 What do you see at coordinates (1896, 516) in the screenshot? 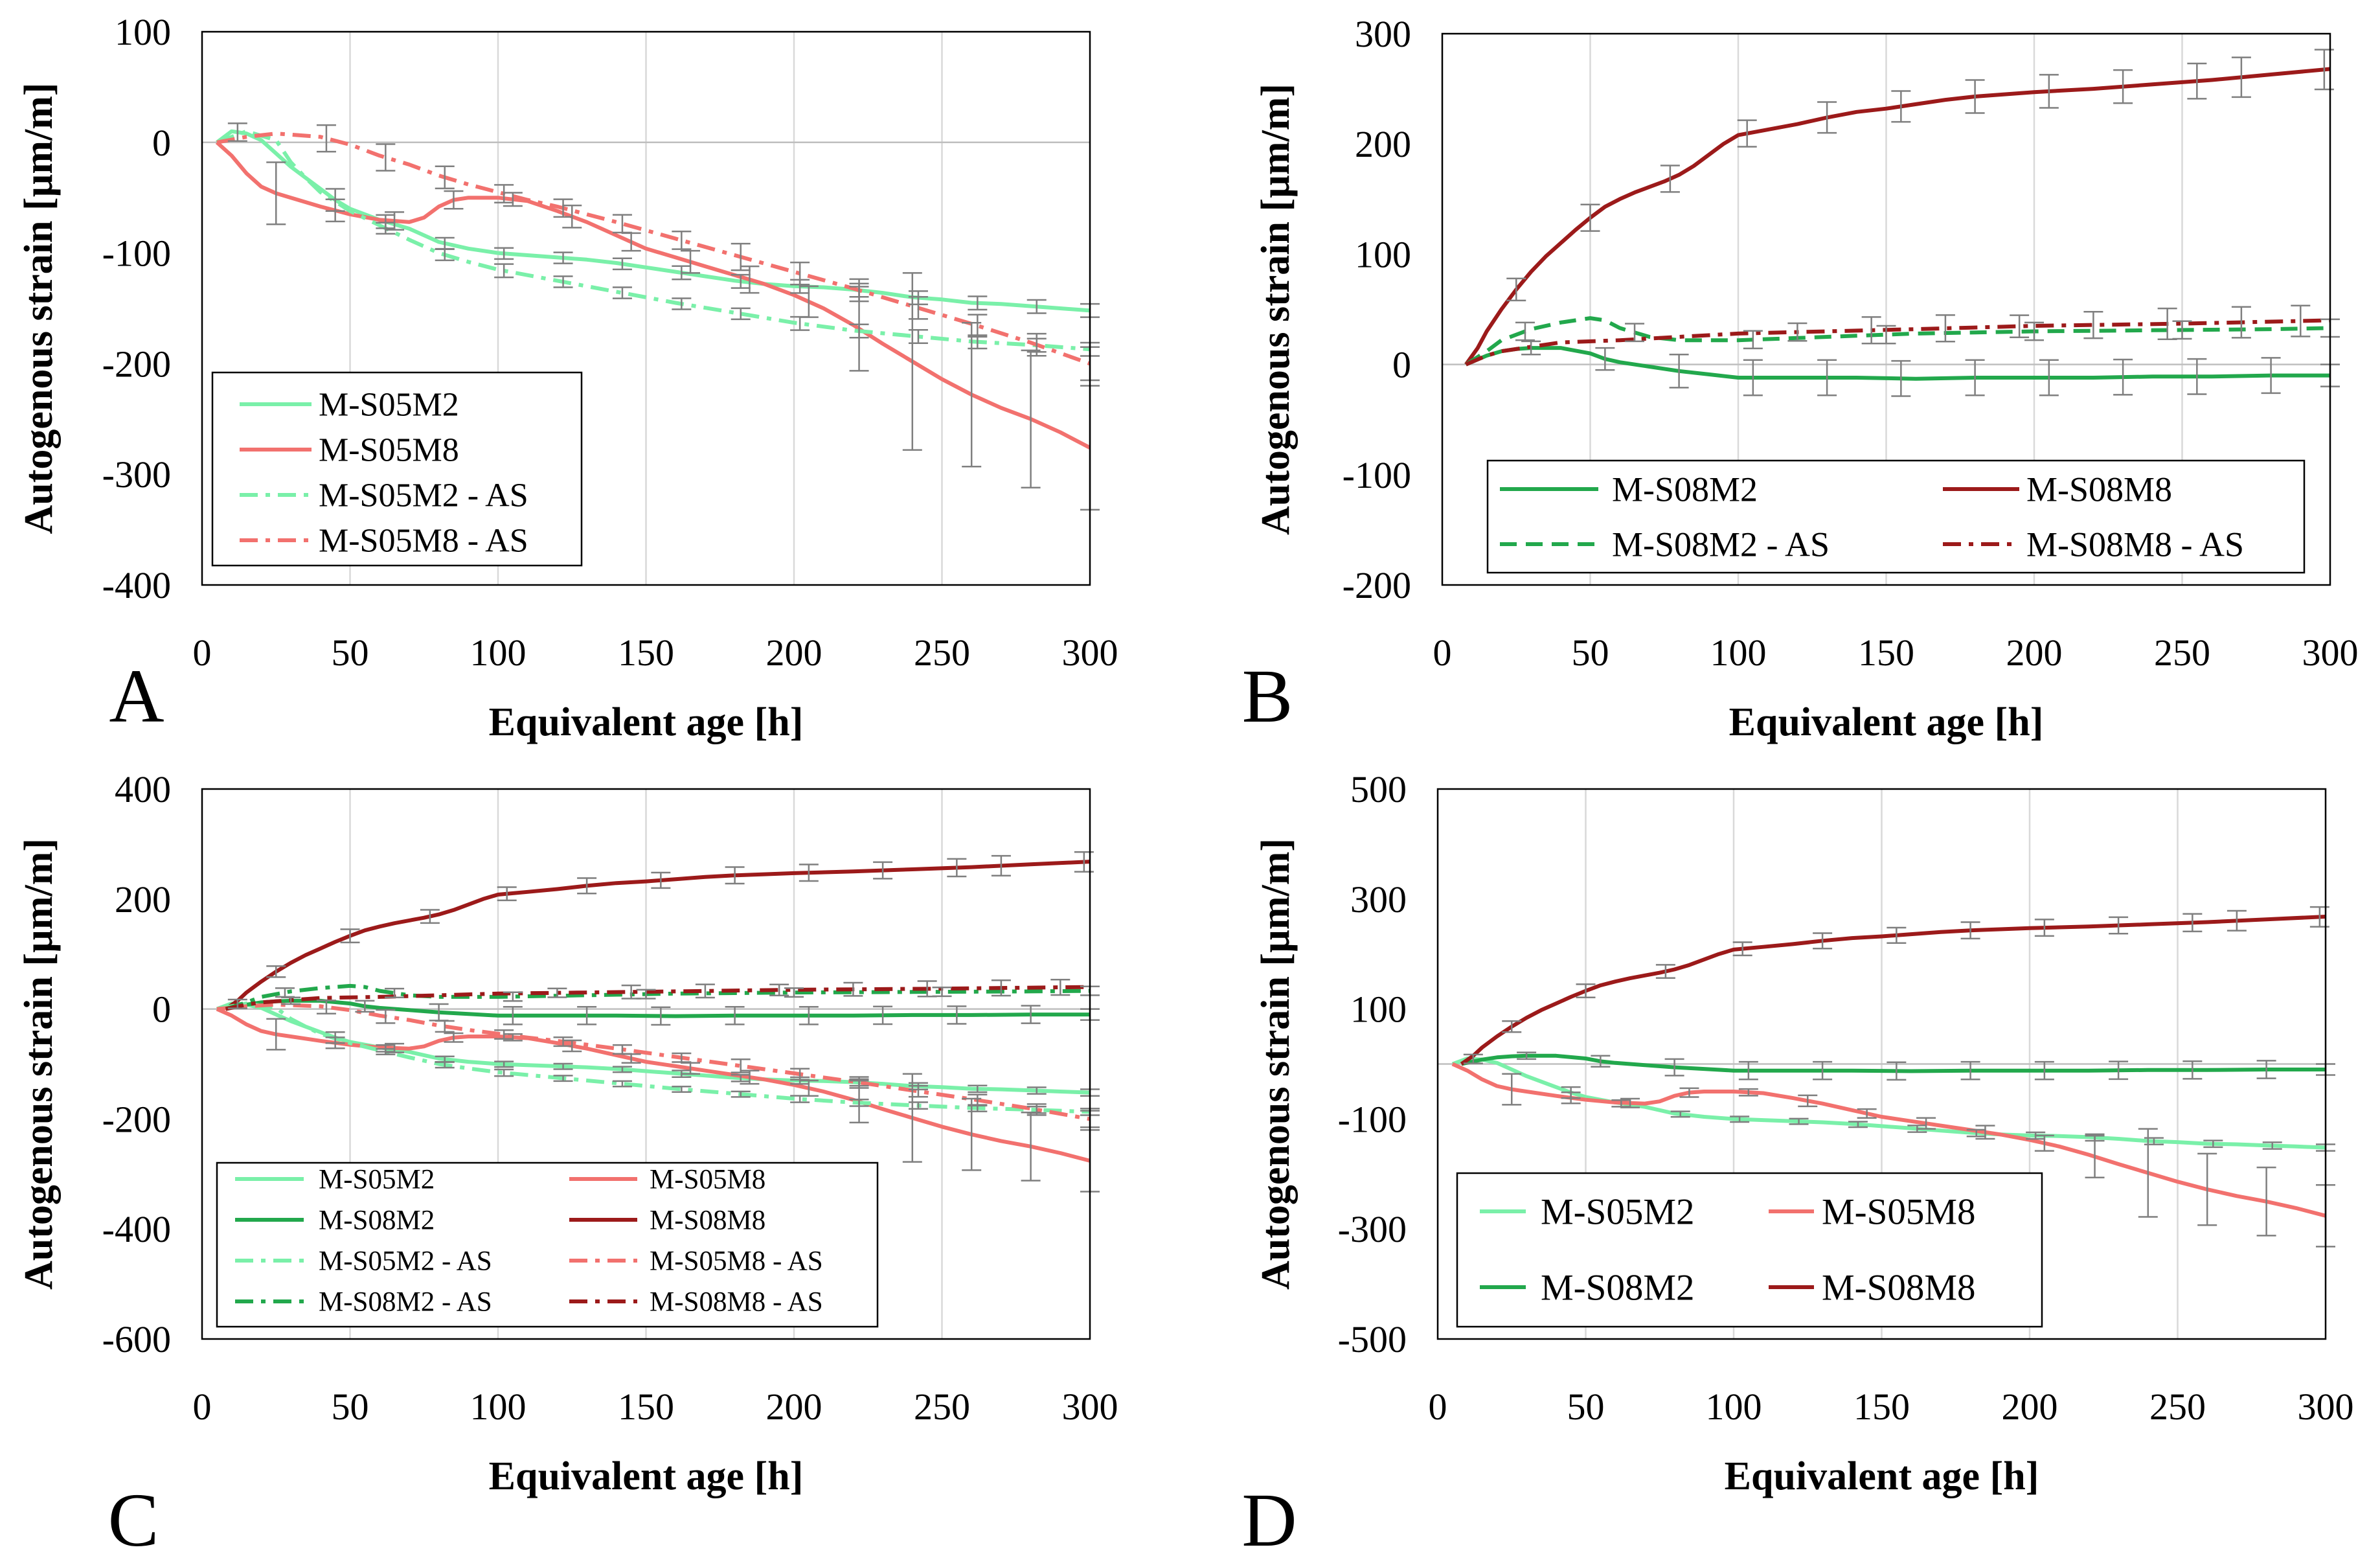
I see `legend-box` at bounding box center [1896, 516].